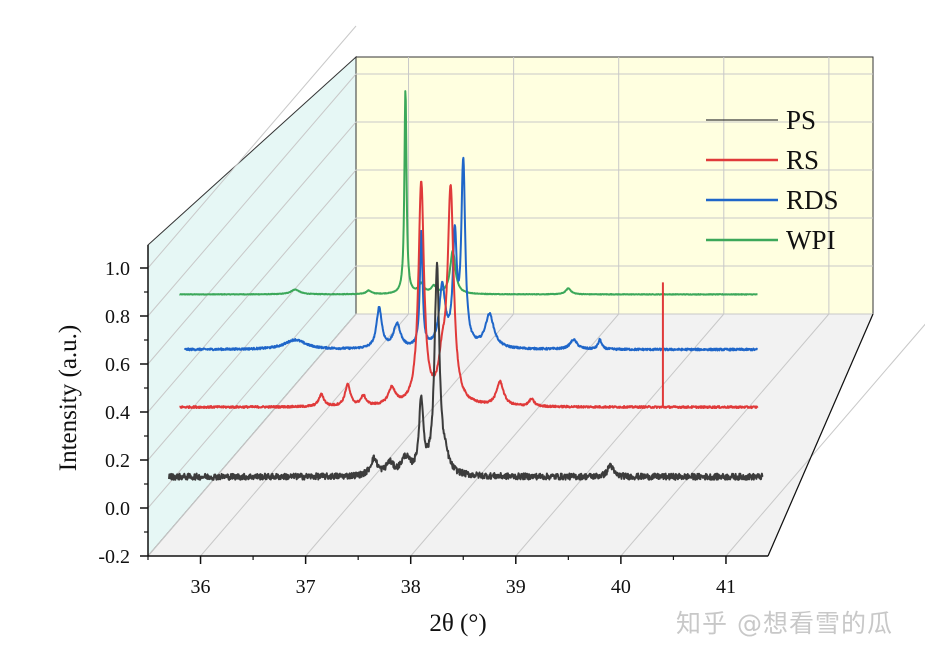 The width and height of the screenshot is (925, 657). I want to click on x-tick-label: 38, so click(411, 587).